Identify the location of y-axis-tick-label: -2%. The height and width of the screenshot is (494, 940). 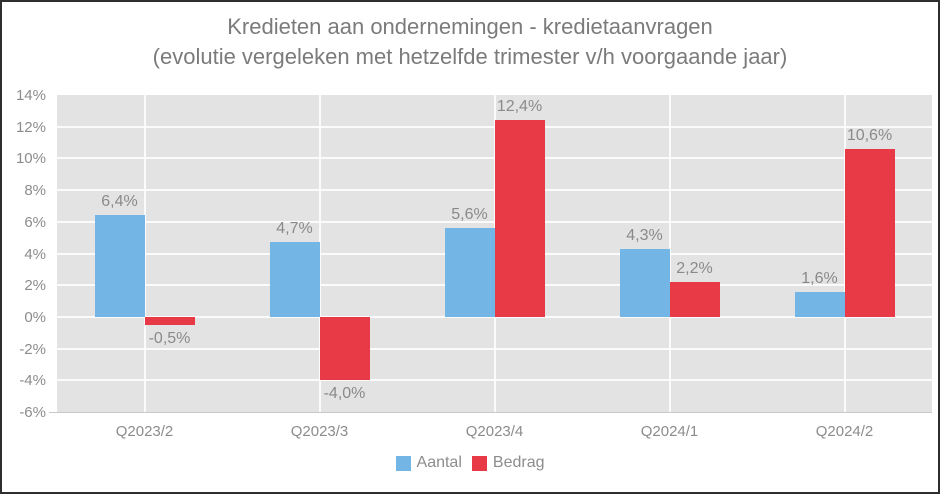
(32, 349).